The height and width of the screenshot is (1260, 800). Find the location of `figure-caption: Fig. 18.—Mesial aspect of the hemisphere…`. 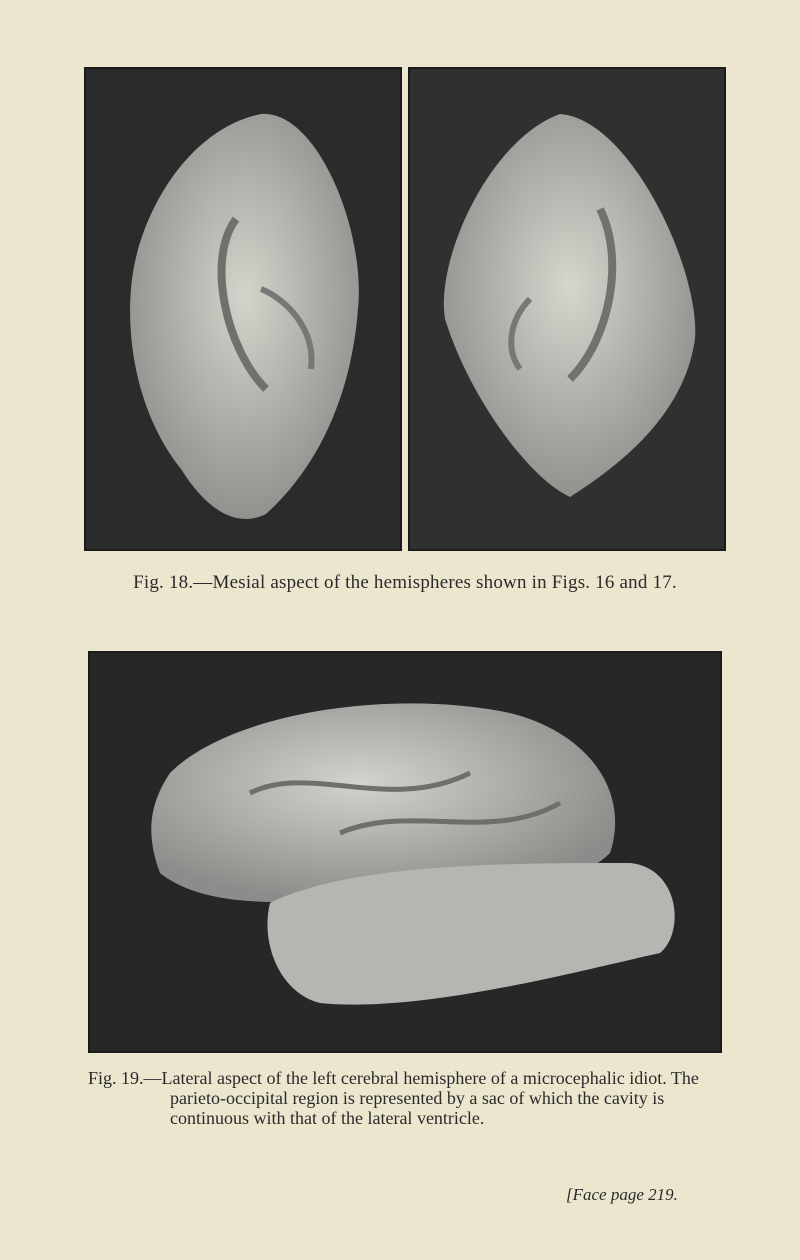

figure-caption: Fig. 18.—Mesial aspect of the hemisphere… is located at coordinates (405, 582).